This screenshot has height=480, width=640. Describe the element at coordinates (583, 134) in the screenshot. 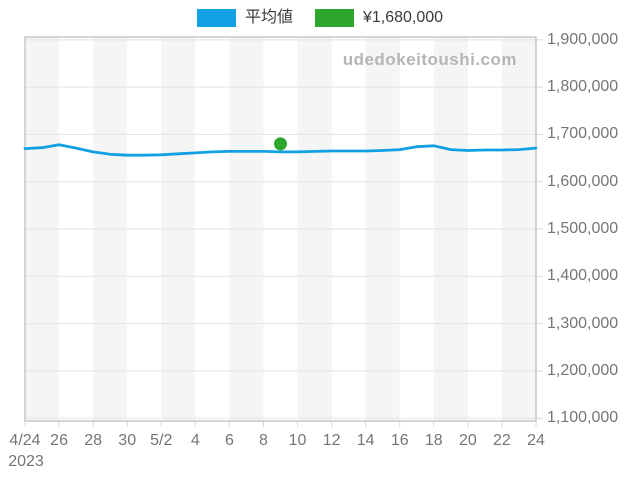

I see `y-axis-label: 1,700,000` at that location.